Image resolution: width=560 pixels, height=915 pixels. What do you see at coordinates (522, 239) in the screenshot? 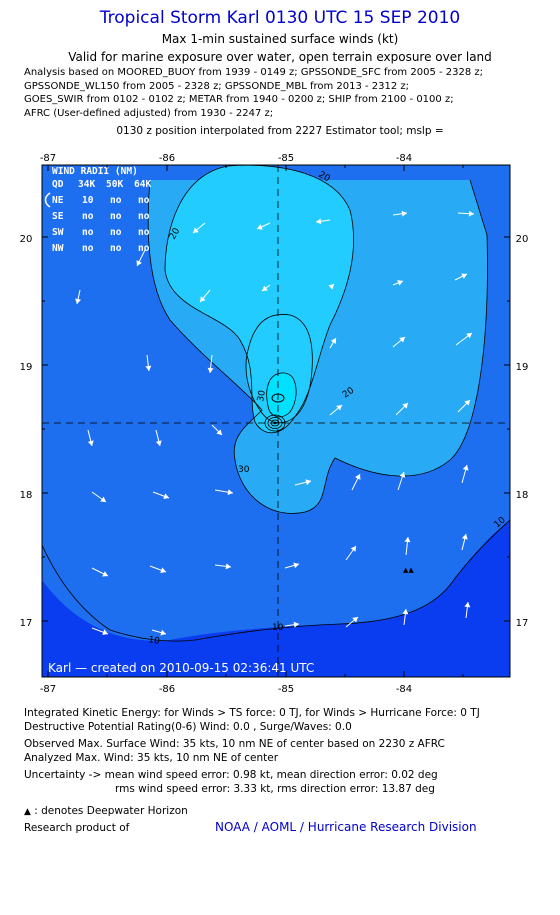
I see `lat-label-right: 20` at bounding box center [522, 239].